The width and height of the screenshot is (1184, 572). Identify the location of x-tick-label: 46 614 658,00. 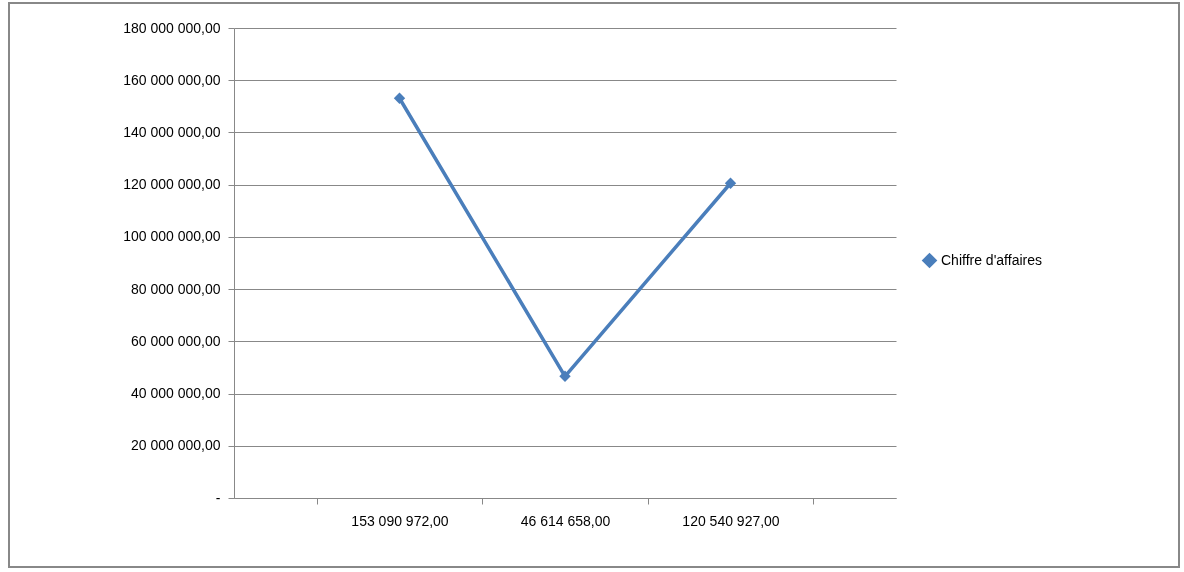
(565, 520).